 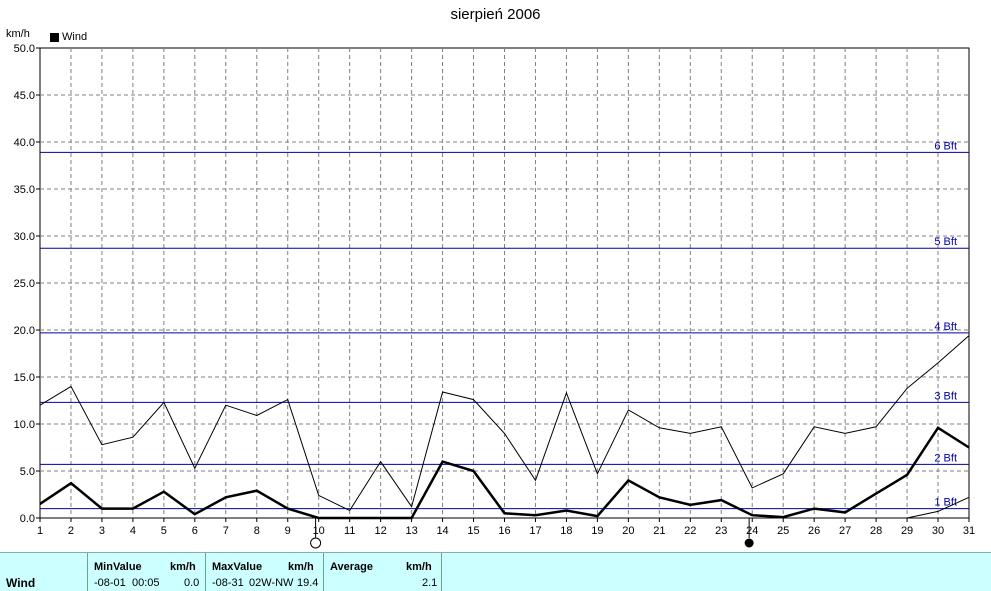 What do you see at coordinates (192, 583) in the screenshot?
I see `min-value: 0.0` at bounding box center [192, 583].